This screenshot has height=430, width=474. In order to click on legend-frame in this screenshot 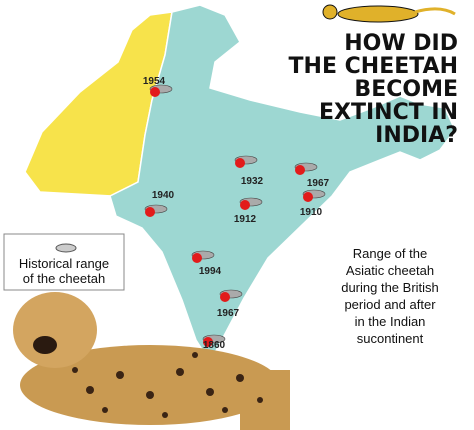, I will do `click(64, 262)`.